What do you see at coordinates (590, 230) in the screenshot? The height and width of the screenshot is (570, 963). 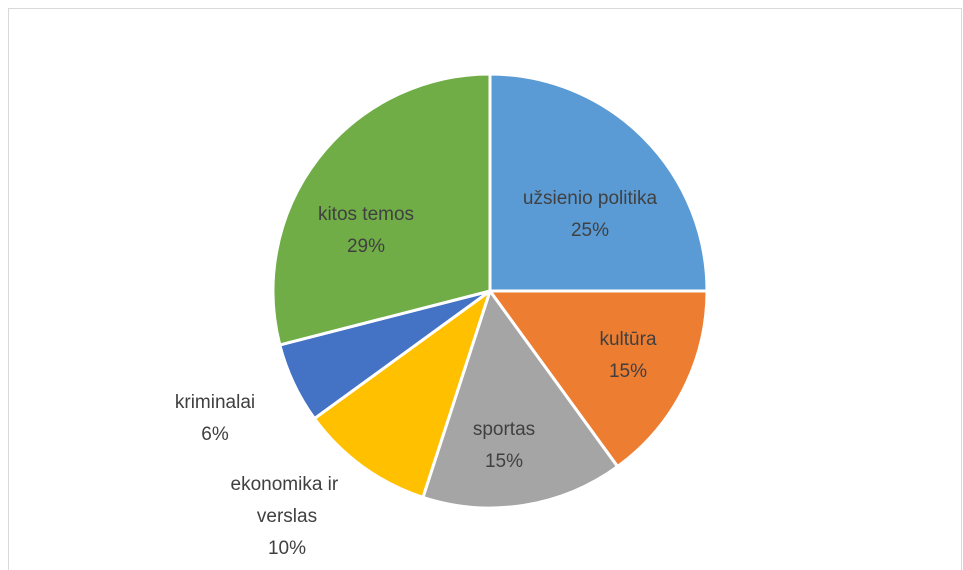 I see `value-label: 25%` at bounding box center [590, 230].